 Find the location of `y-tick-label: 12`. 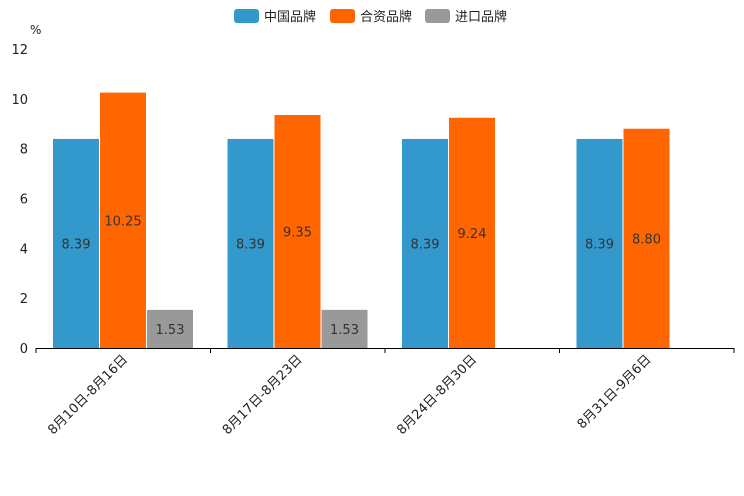

y-tick-label: 12 is located at coordinates (19, 50).